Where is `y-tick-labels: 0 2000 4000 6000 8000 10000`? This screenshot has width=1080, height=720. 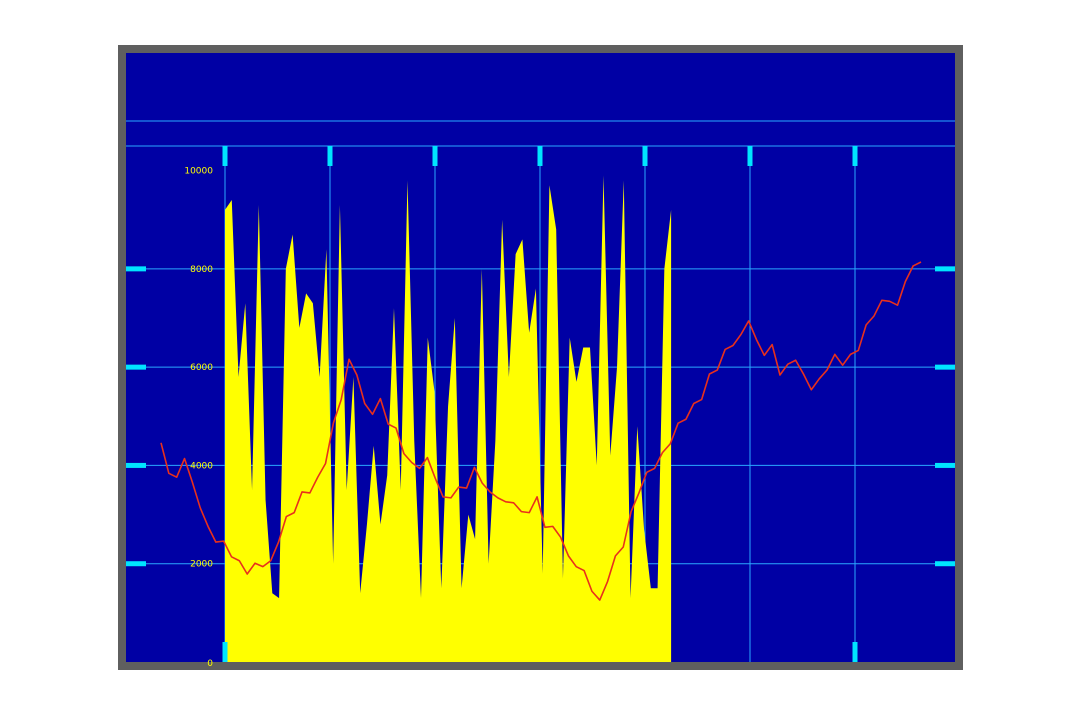
y-tick-labels: 0 2000 4000 6000 8000 10000 is located at coordinates (198, 418).